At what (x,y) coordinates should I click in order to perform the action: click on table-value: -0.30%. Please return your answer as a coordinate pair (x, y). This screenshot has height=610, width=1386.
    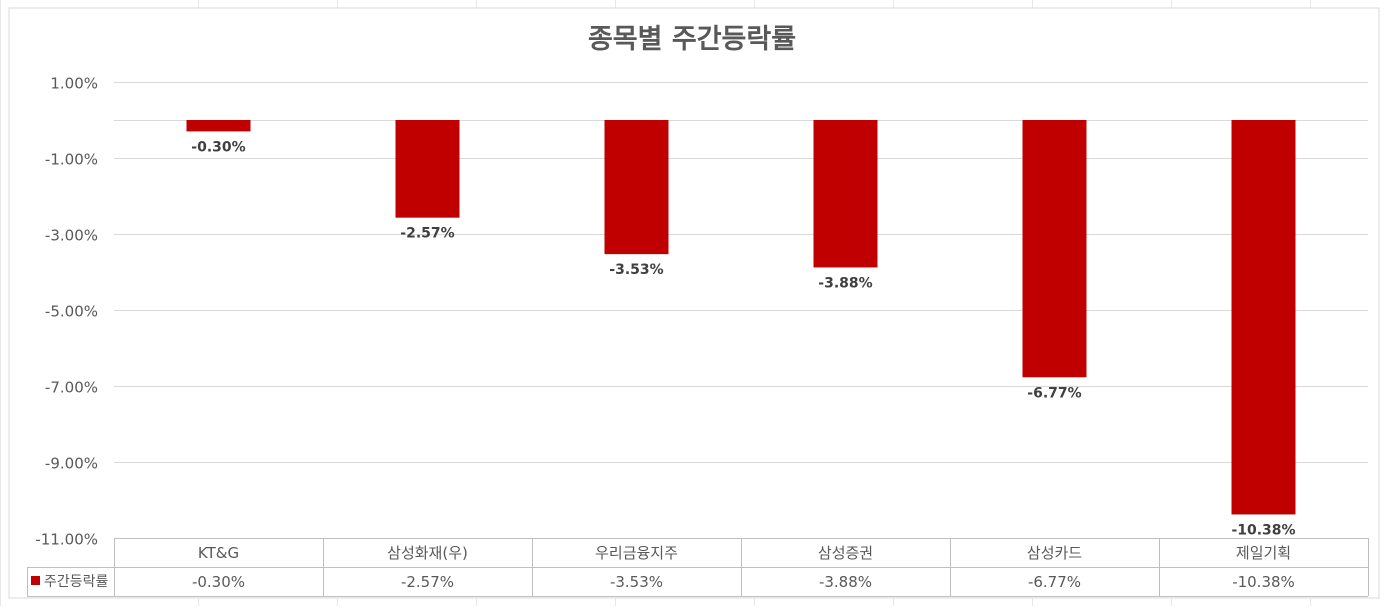
    Looking at the image, I should click on (218, 582).